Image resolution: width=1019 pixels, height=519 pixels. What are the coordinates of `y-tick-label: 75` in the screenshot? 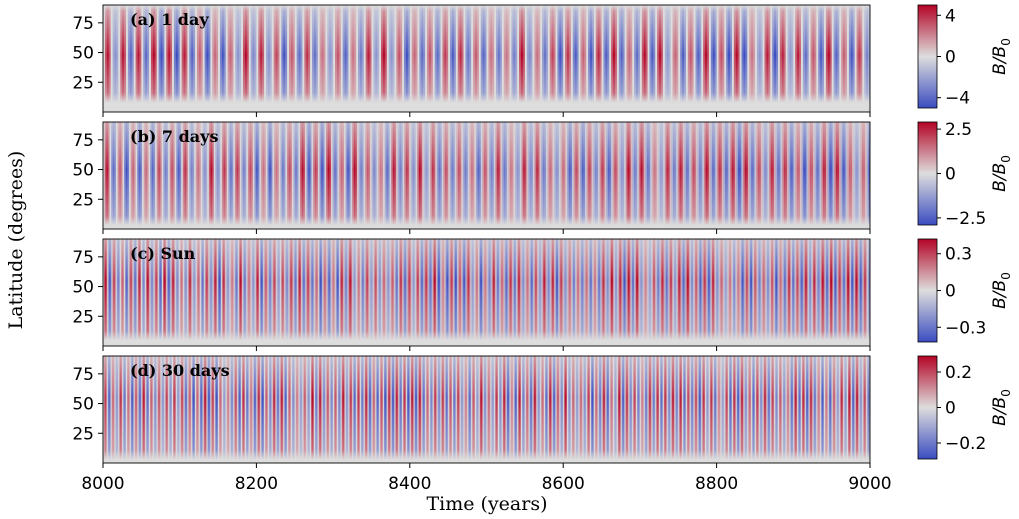 It's located at (83, 375).